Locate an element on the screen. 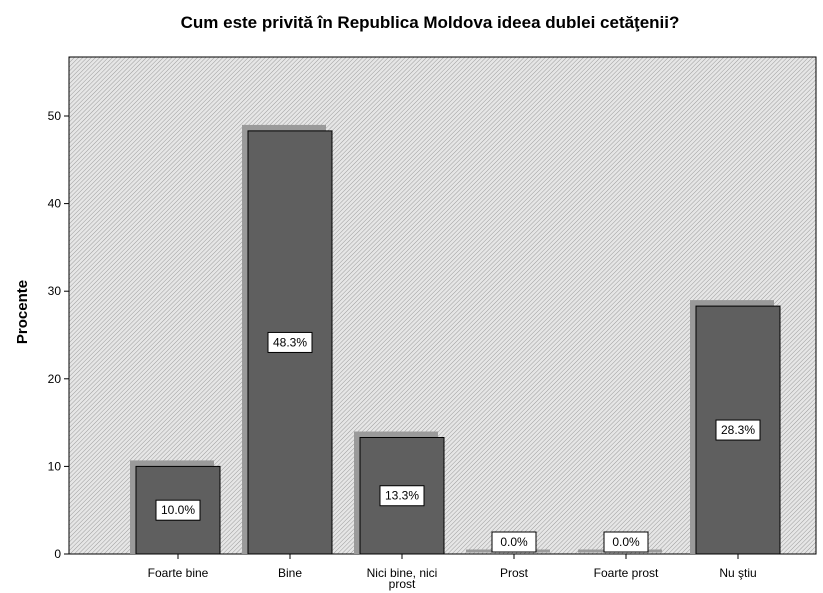 The height and width of the screenshot is (593, 823). category-label: Nu ştiu is located at coordinates (737, 573).